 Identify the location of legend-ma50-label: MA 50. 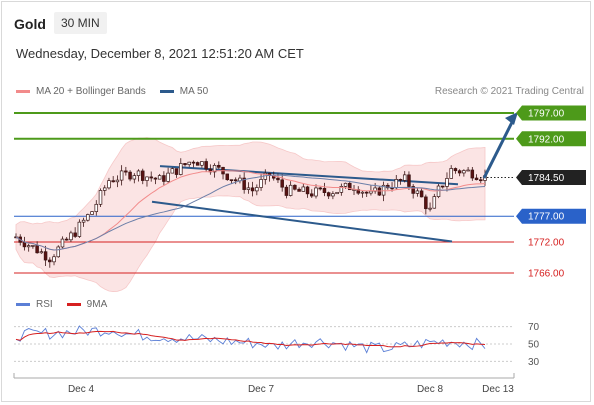
(194, 91).